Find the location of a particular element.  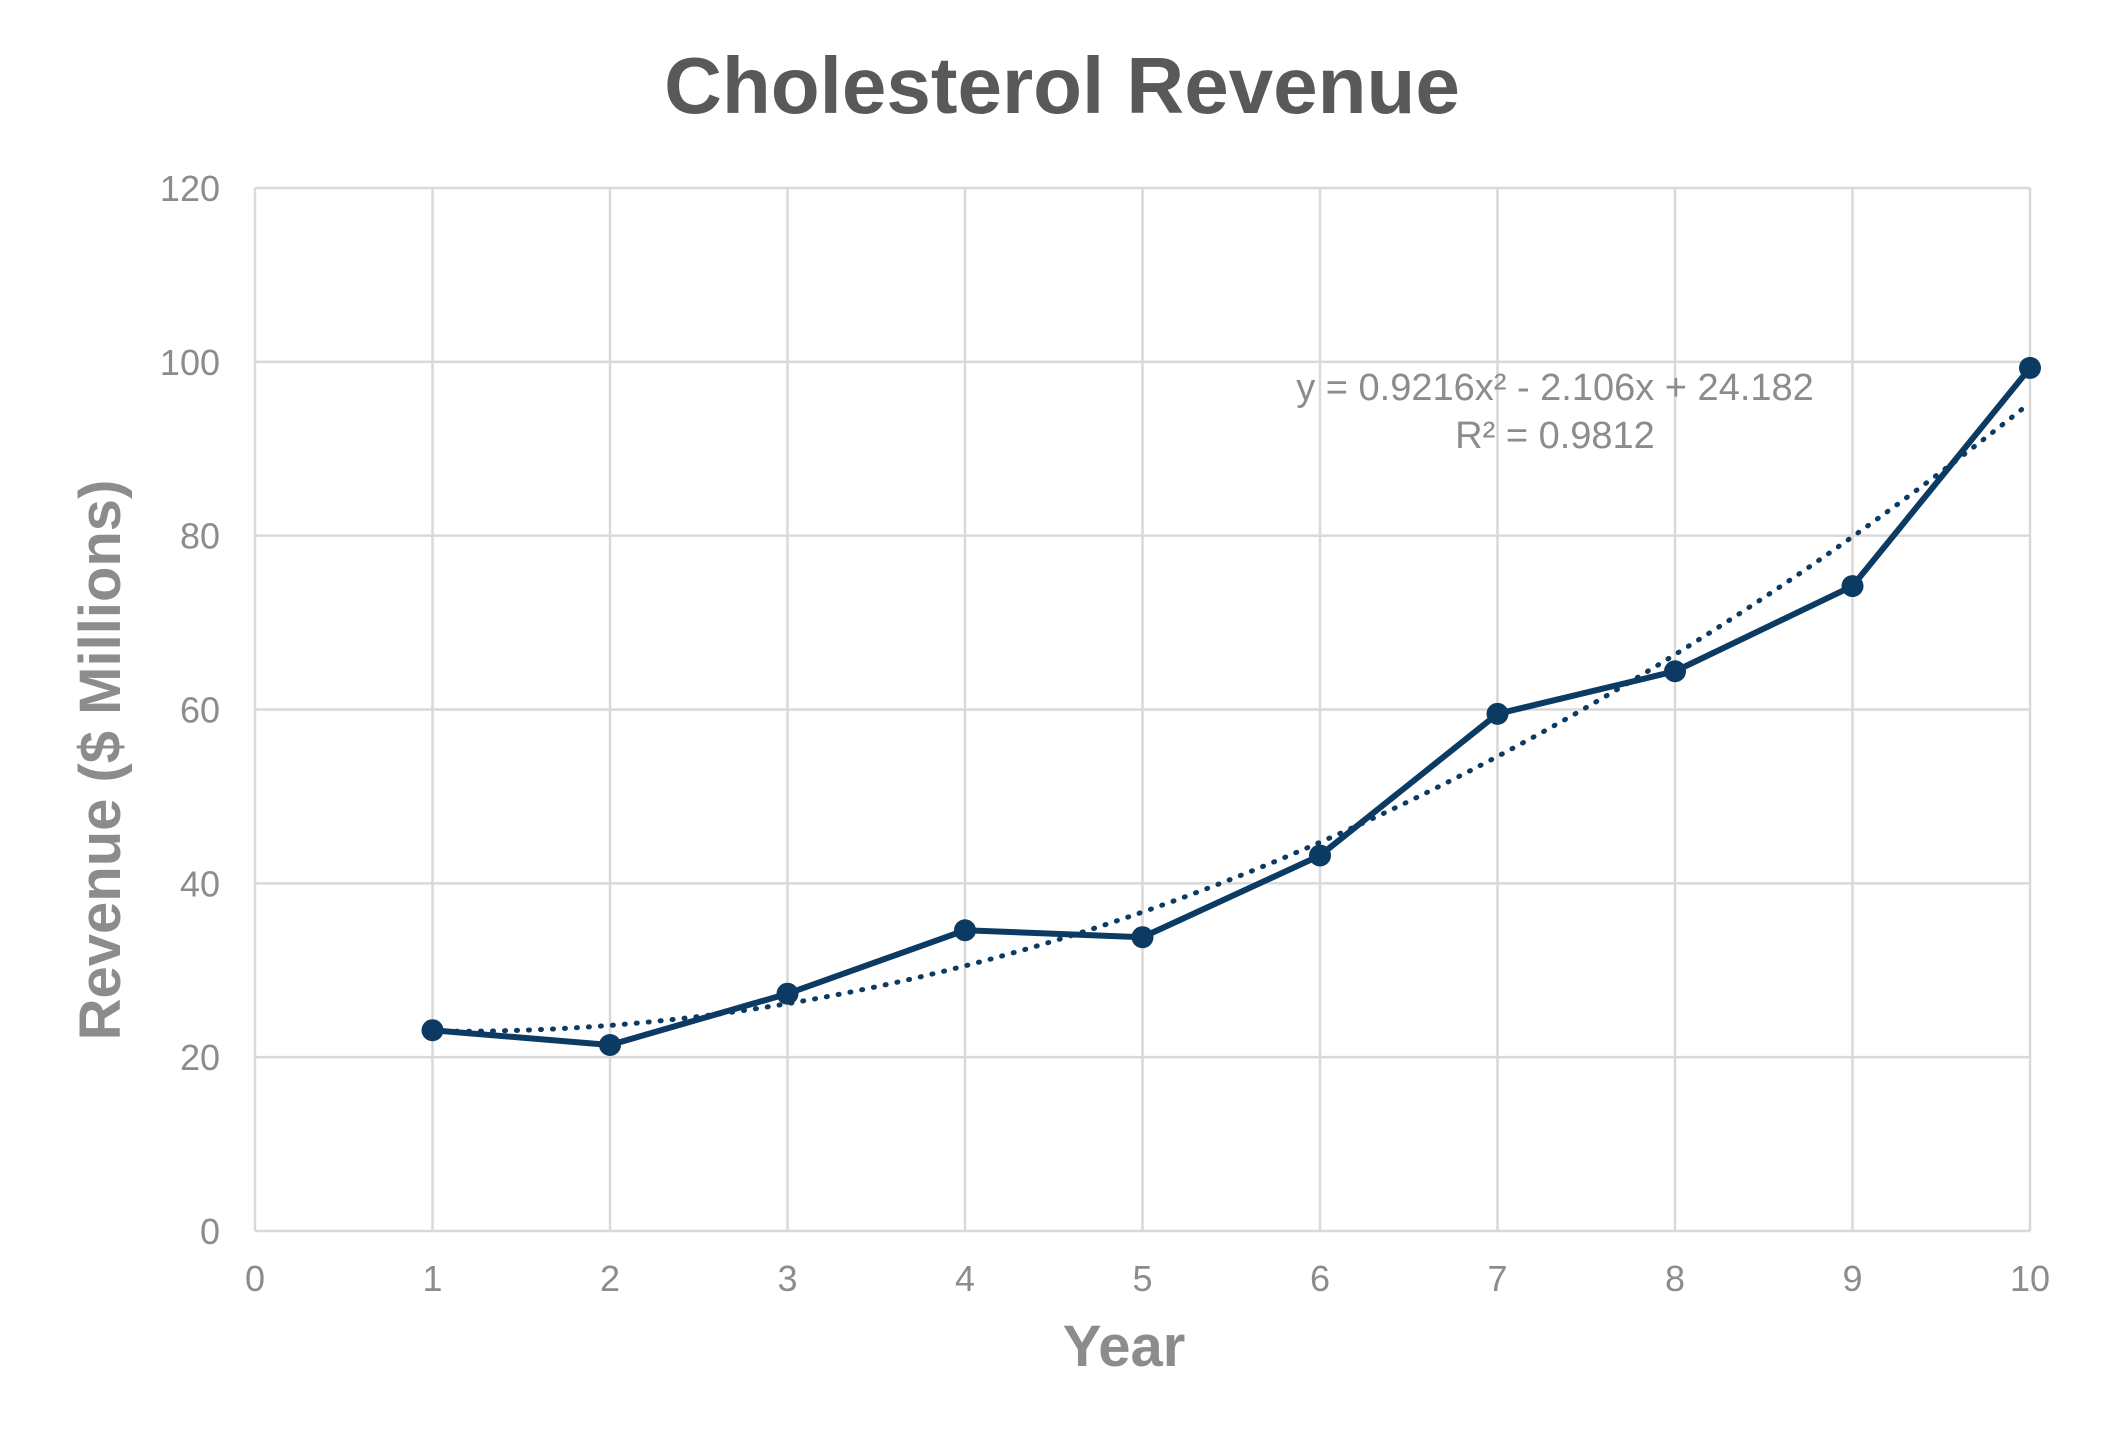

x-tick-label-3: 3 is located at coordinates (787, 1278).